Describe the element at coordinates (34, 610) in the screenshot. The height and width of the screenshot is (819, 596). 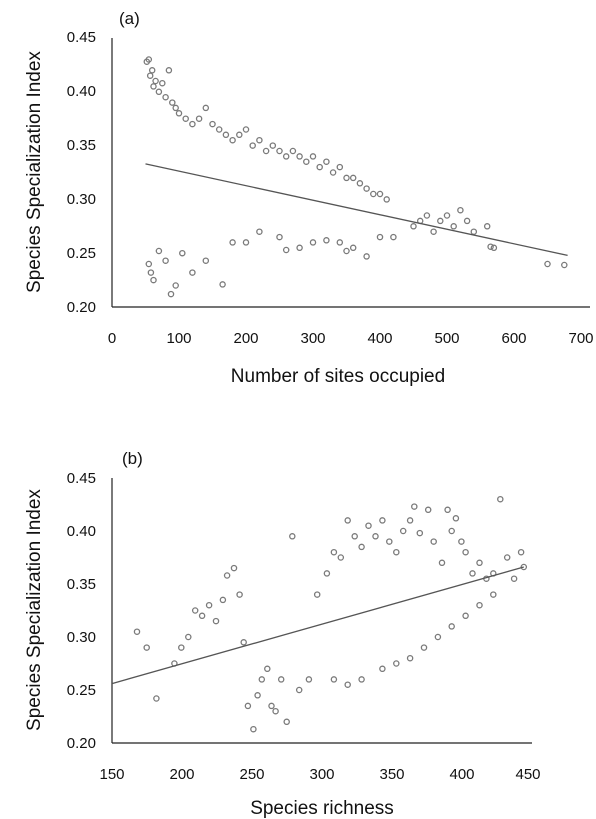
I see `panel-b-y-axis-title: Species Specialization Index` at that location.